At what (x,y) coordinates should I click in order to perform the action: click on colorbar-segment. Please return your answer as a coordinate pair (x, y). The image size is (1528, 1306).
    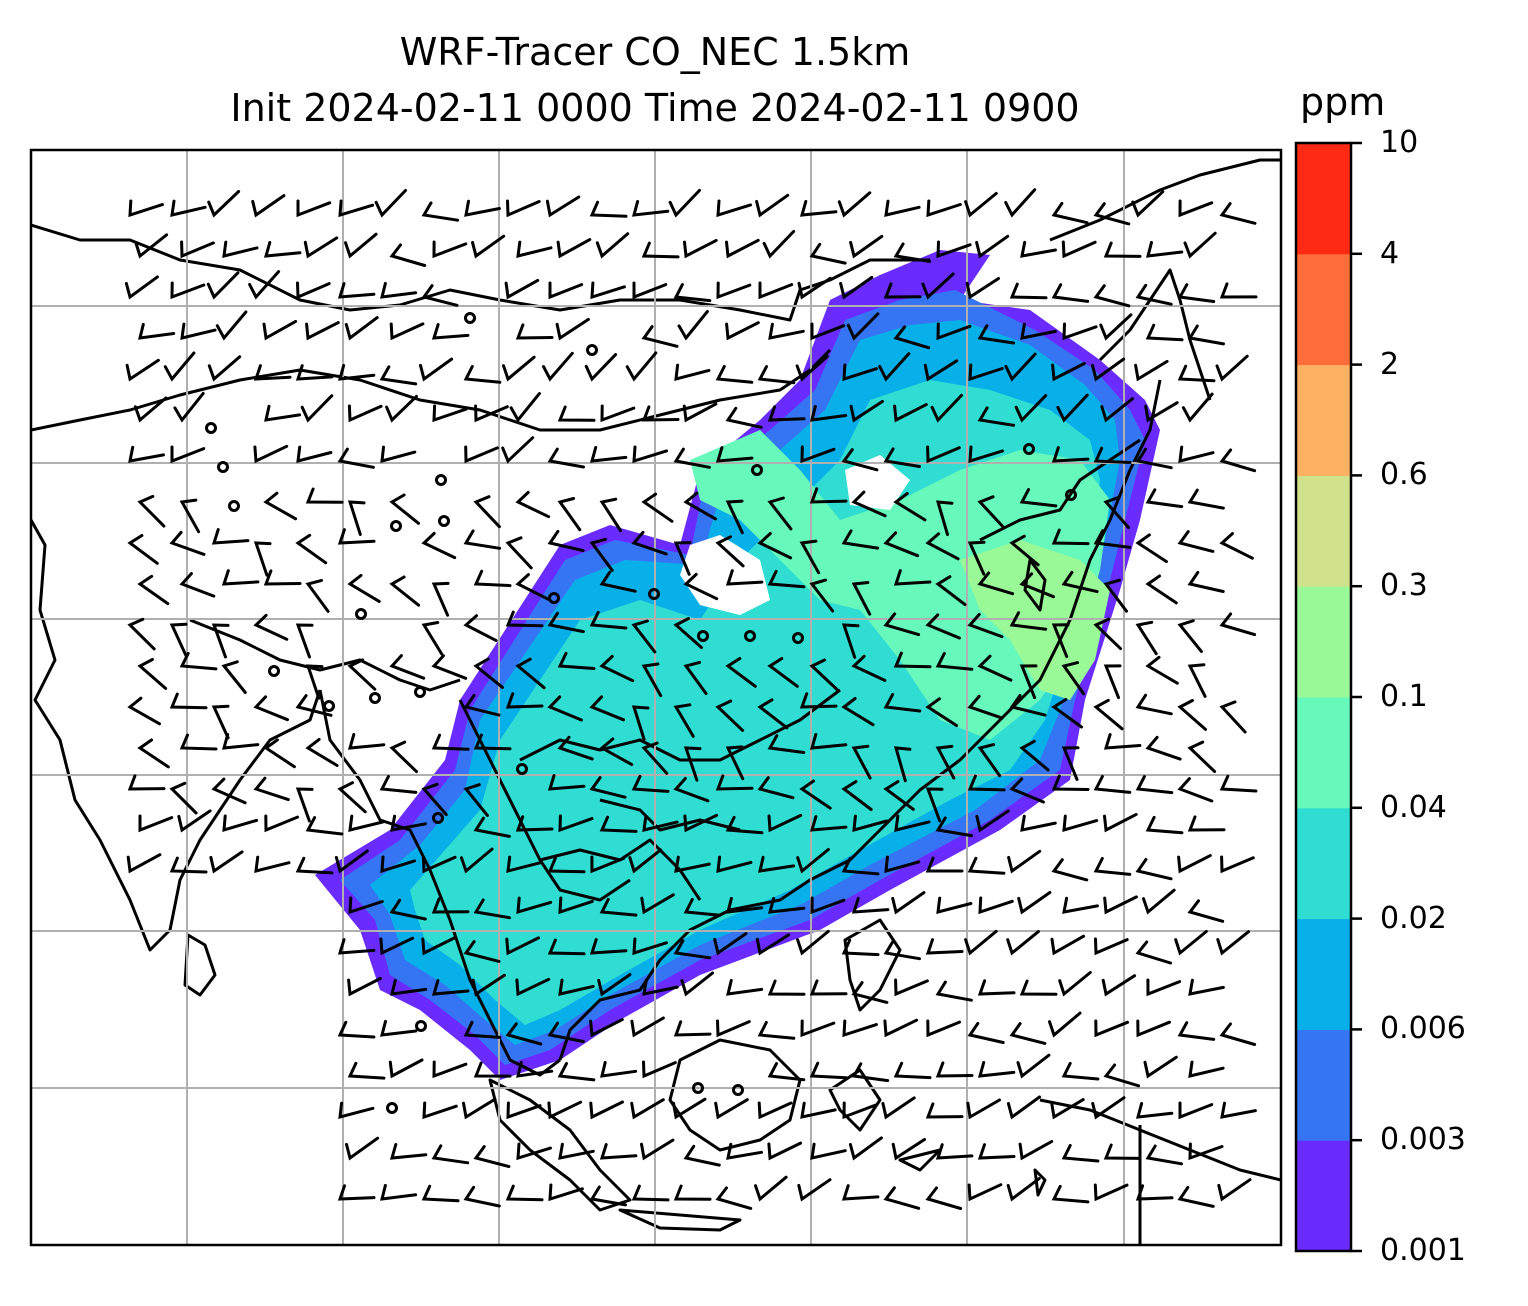
    Looking at the image, I should click on (1323, 974).